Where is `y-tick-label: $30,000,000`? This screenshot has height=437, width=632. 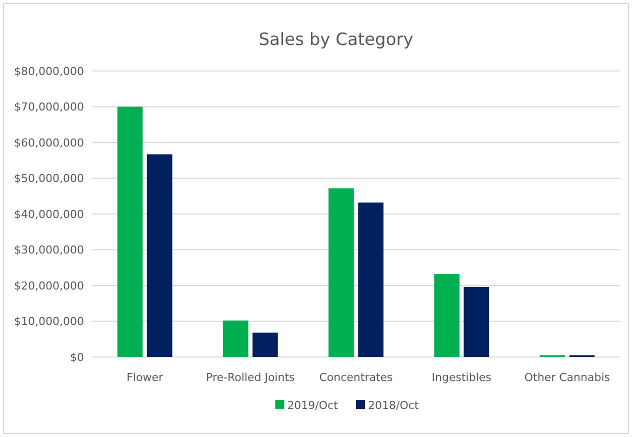 y-tick-label: $30,000,000 is located at coordinates (49, 250).